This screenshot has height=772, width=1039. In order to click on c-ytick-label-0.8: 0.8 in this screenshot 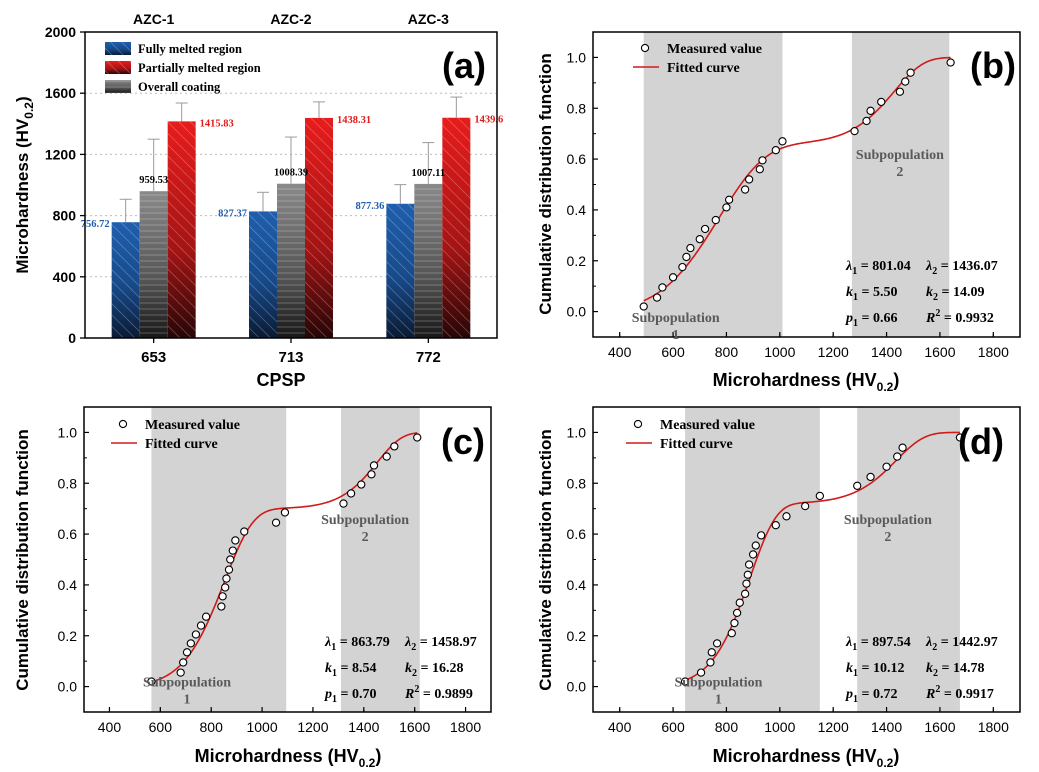, I will do `click(68, 483)`.